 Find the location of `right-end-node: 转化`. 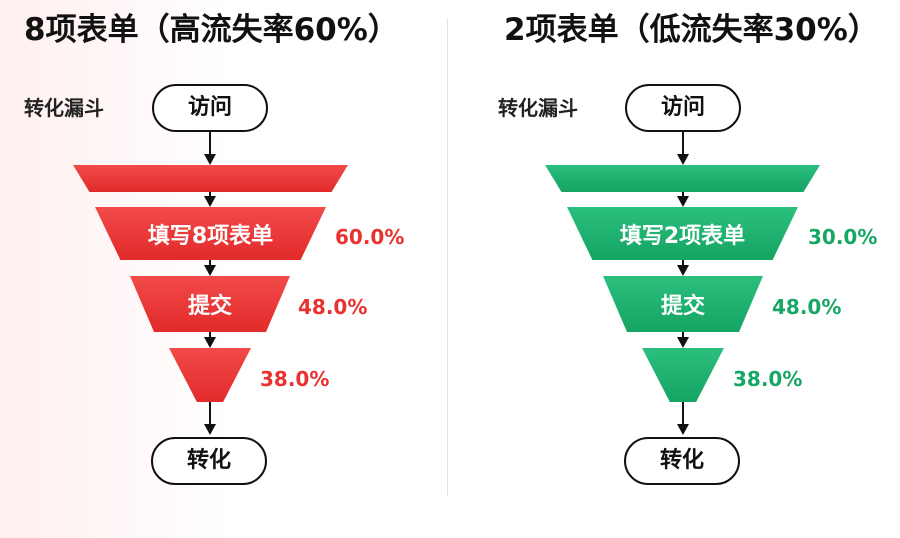

right-end-node: 转化 is located at coordinates (682, 461).